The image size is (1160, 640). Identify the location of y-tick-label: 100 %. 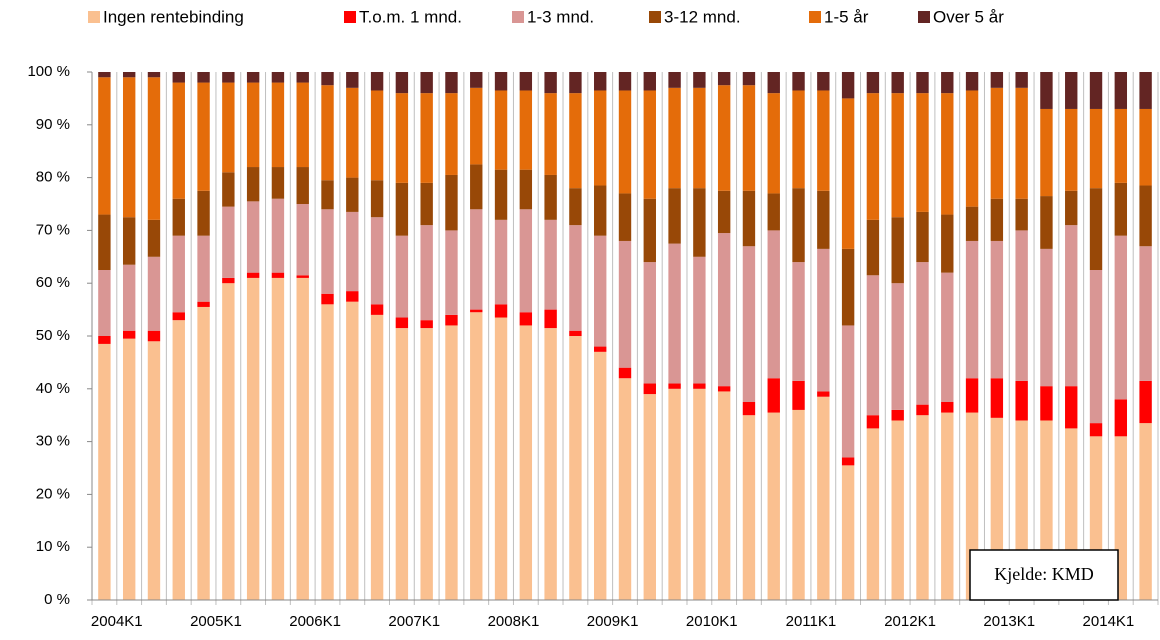
(48, 71).